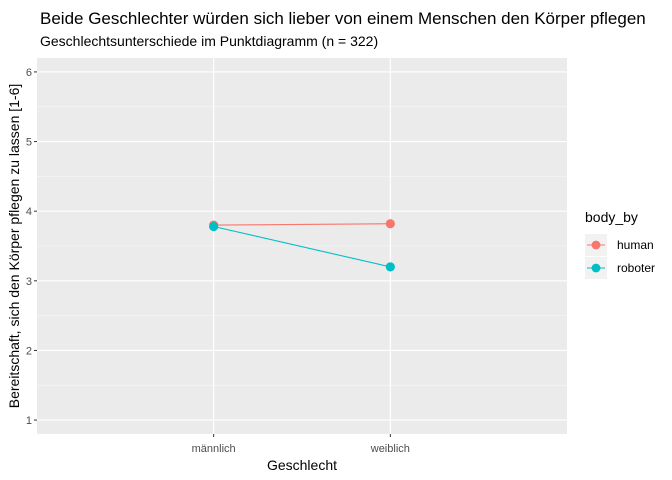  Describe the element at coordinates (29, 212) in the screenshot. I see `y-tick-label: 4` at that location.